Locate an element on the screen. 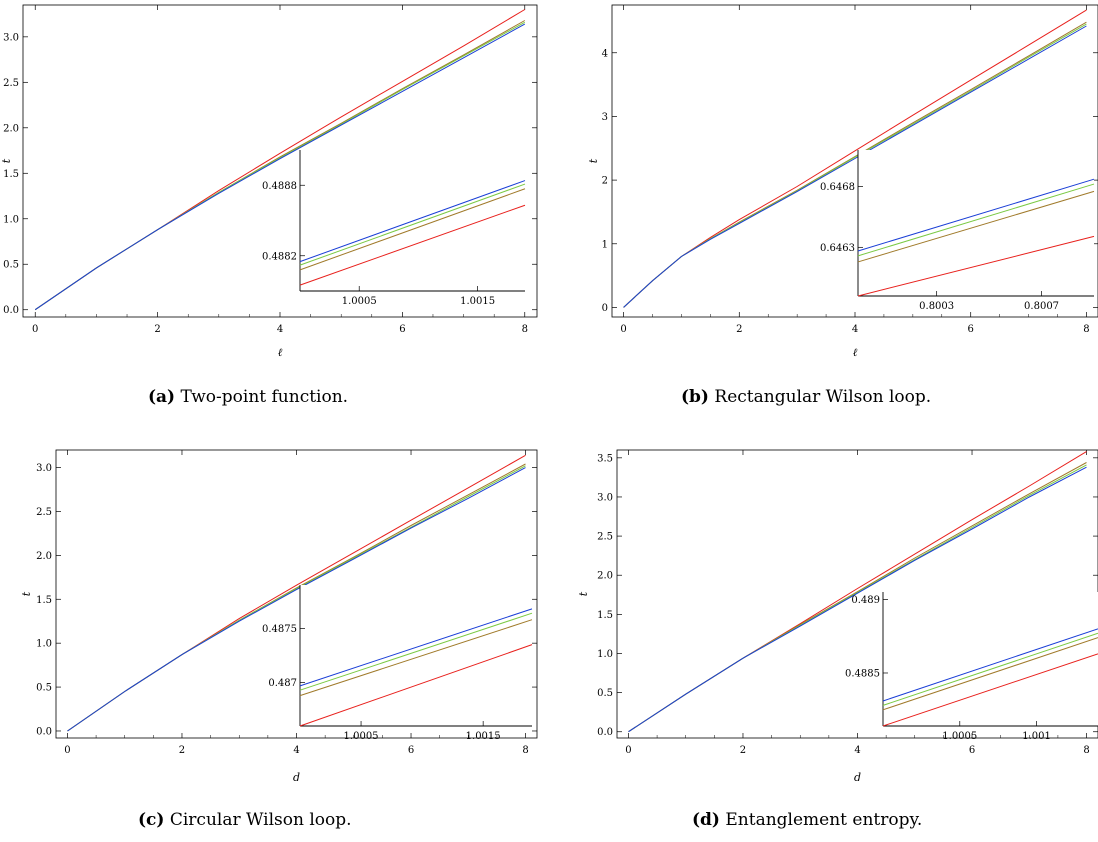 Image resolution: width=1098 pixels, height=842 pixels. caption-d: (d) Entanglement entropy. is located at coordinates (807, 820).